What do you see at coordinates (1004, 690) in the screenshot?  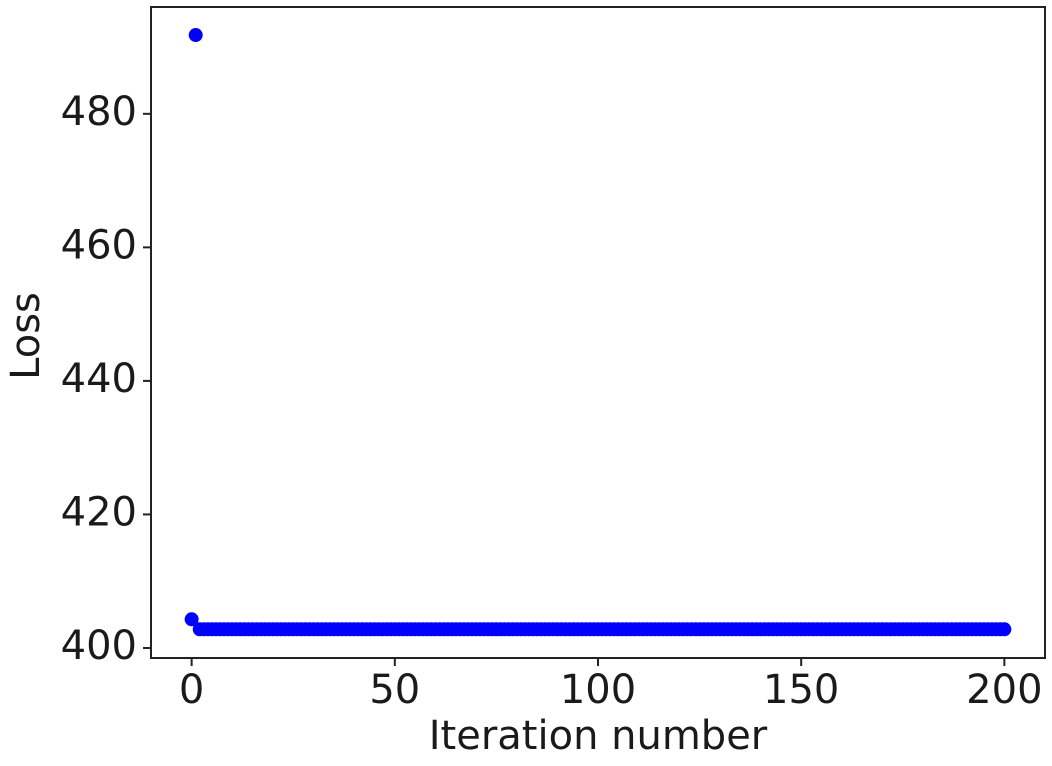 I see `x-tick-label: 200` at bounding box center [1004, 690].